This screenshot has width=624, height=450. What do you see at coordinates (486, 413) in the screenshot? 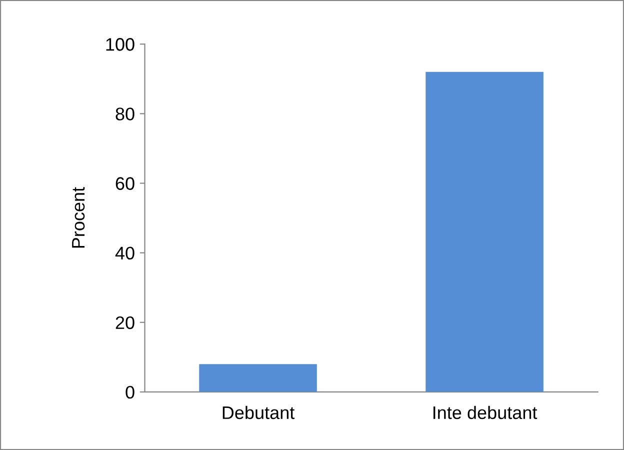
I see `x-tick-label: Inte debutant` at bounding box center [486, 413].